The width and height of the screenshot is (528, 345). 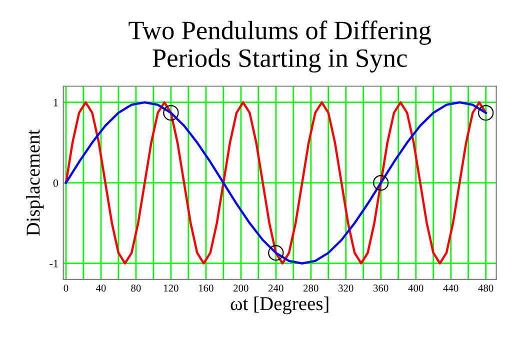 I want to click on y-axis-title: Displacement, so click(x=35, y=183).